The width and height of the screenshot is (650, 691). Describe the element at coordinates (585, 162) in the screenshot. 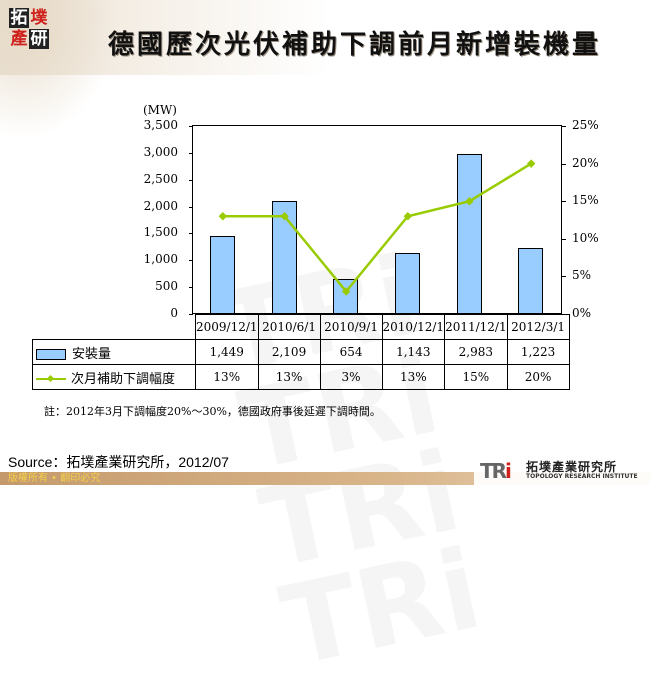

I see `y-tick-label-right: 20%` at that location.